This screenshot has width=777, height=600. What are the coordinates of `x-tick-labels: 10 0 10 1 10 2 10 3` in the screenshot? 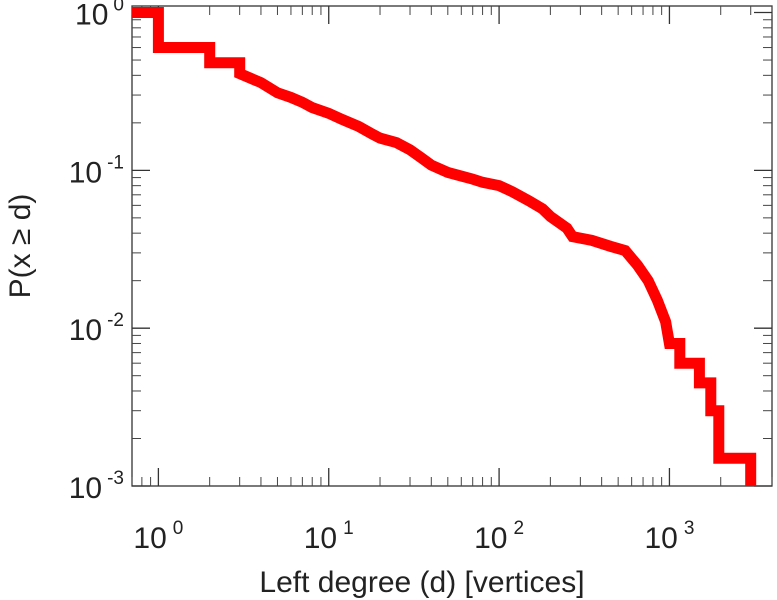 It's located at (413, 536).